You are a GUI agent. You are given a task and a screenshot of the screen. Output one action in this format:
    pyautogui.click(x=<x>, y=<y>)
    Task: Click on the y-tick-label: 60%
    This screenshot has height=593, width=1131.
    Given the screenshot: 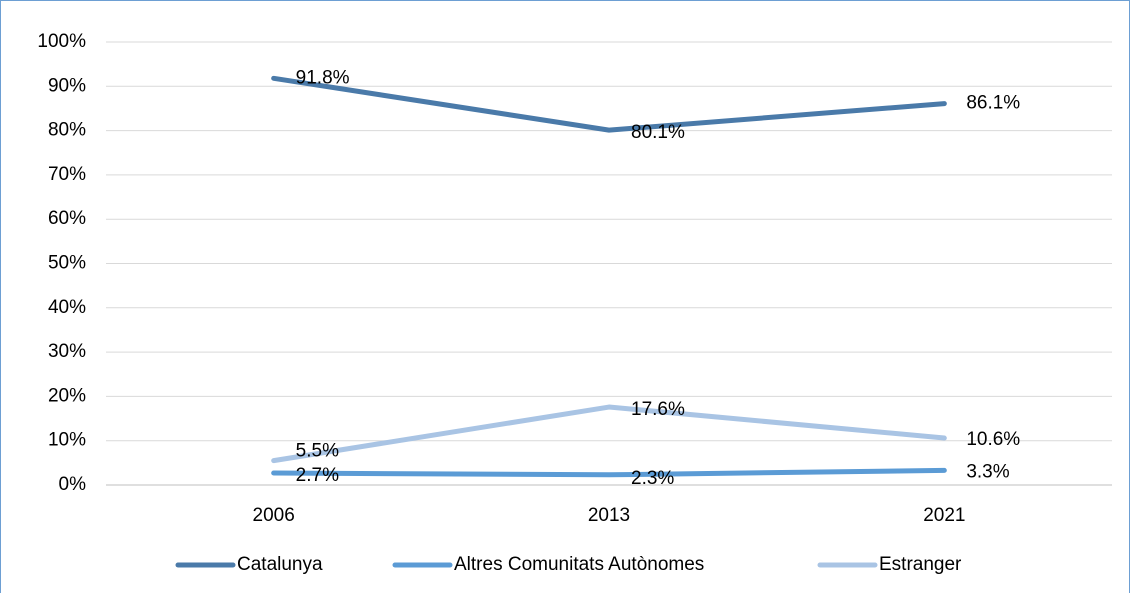 What is the action you would take?
    pyautogui.click(x=67, y=218)
    